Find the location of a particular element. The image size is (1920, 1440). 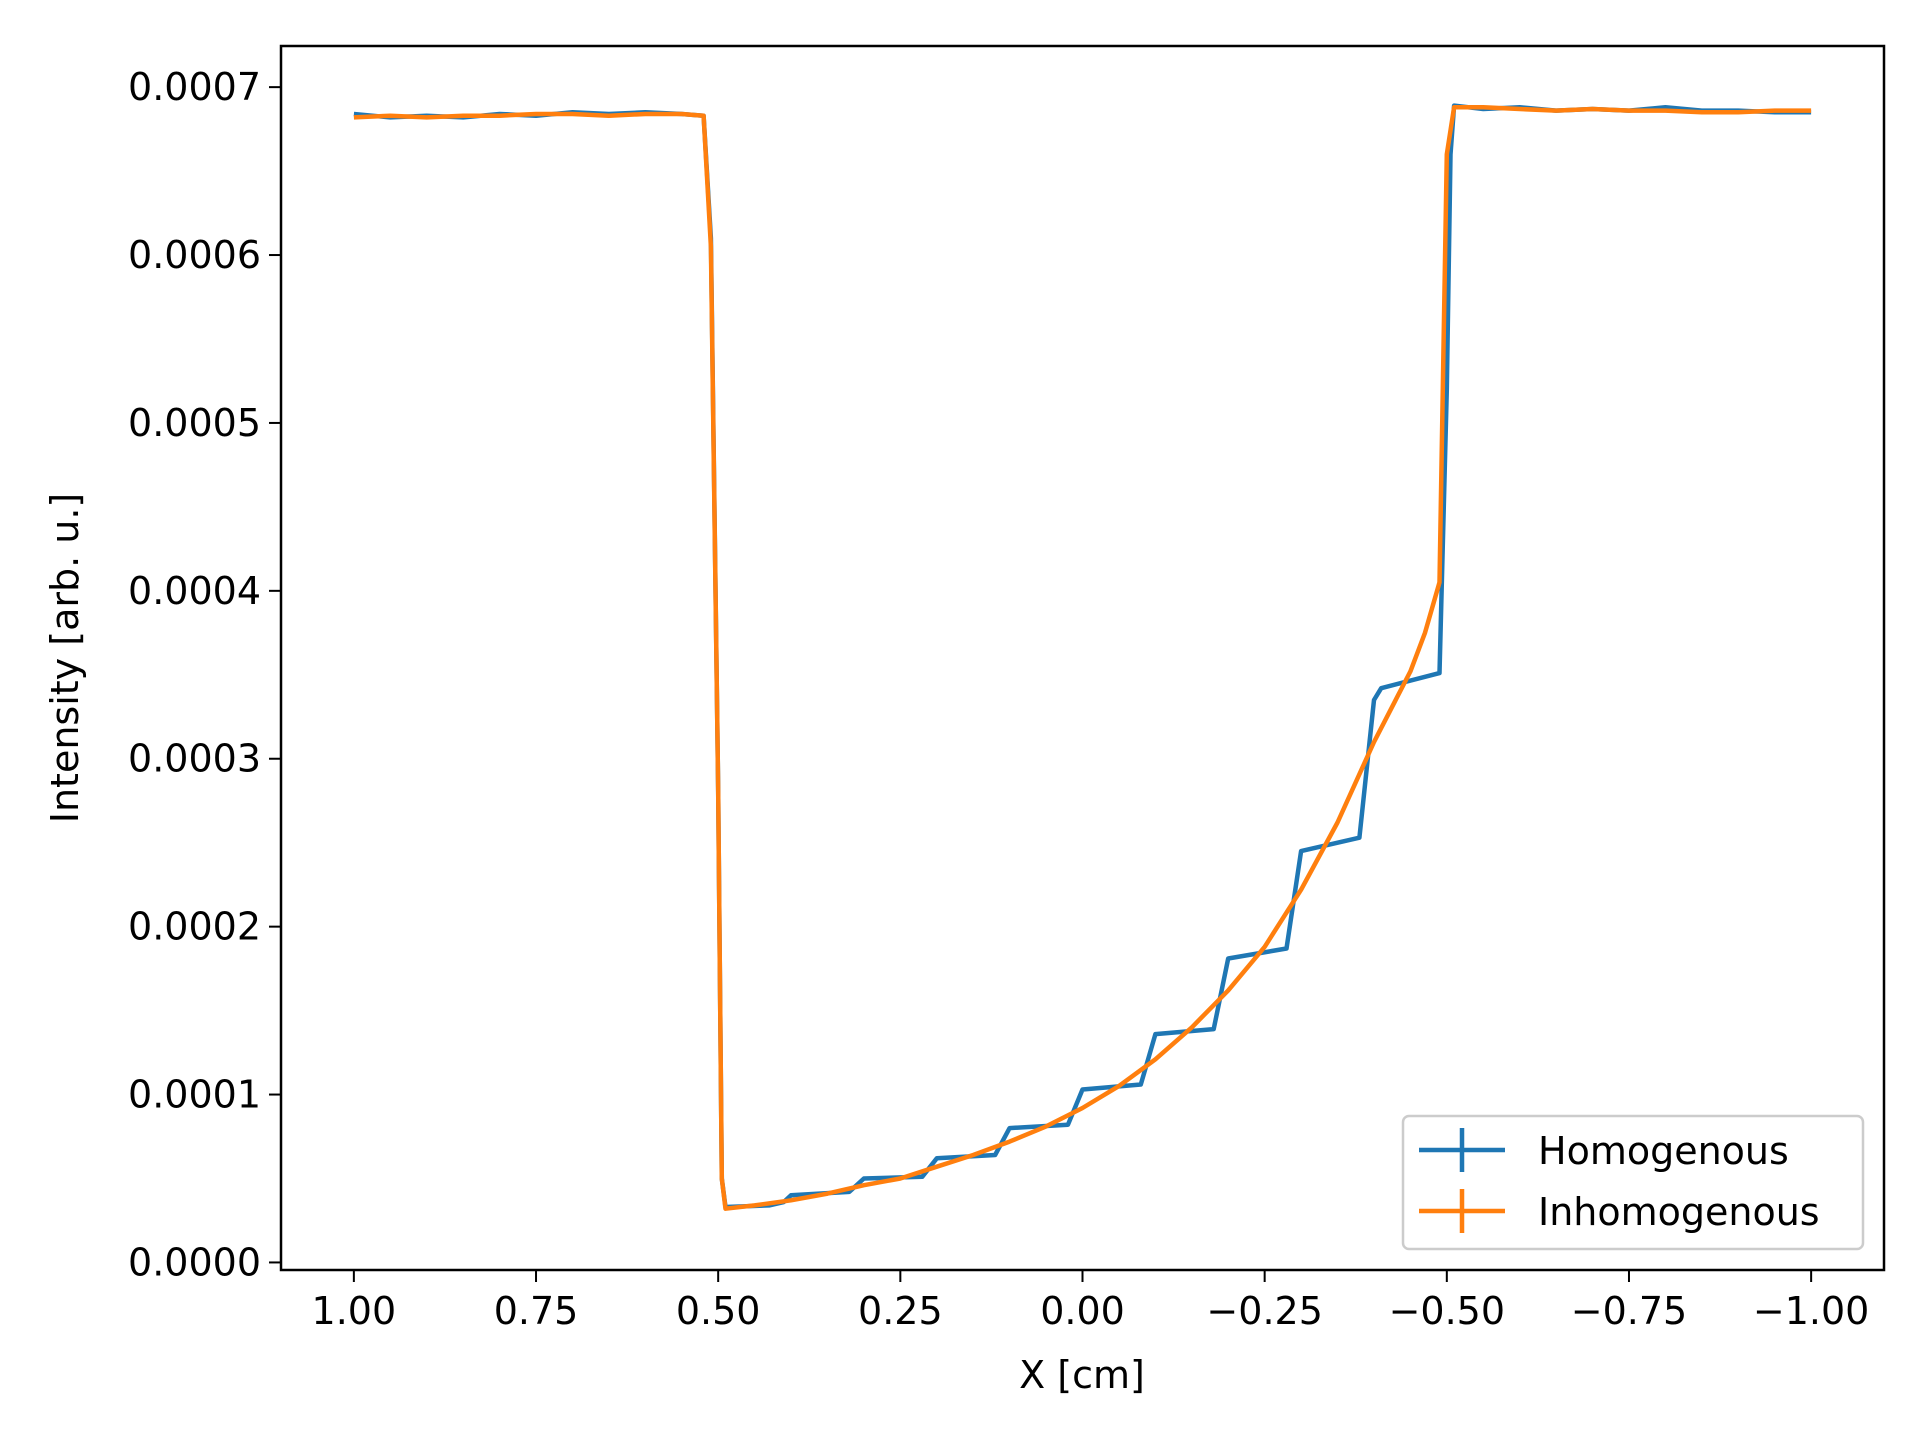

y-tick: 0.0003 is located at coordinates (204, 759).